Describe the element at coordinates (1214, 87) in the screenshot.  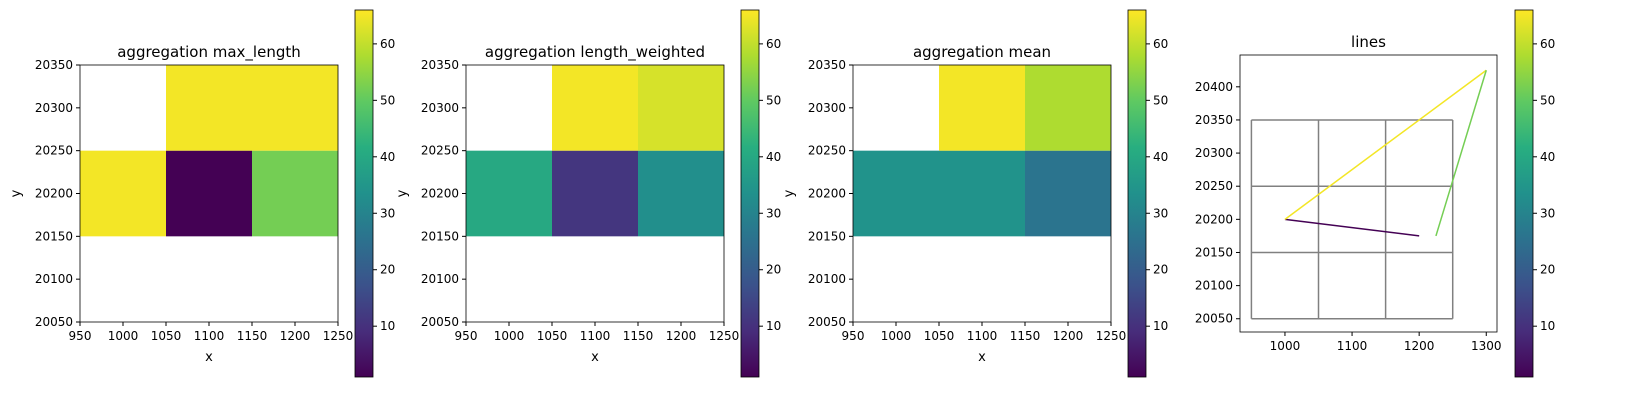
I see `y-tick-label: 20400` at that location.